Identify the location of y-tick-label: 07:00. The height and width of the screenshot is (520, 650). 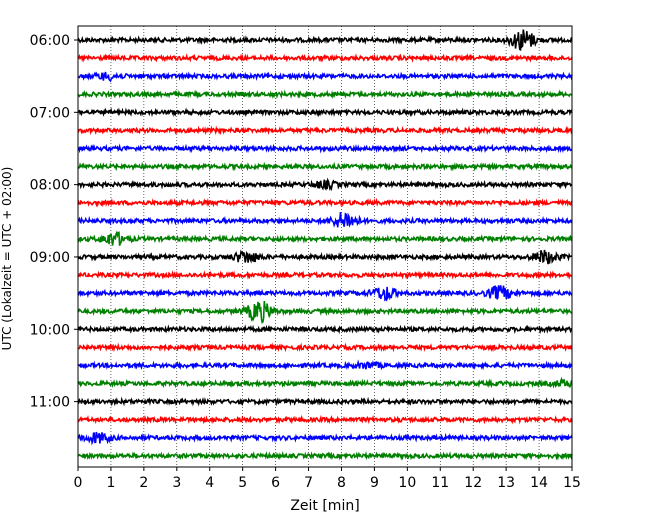
(50, 113).